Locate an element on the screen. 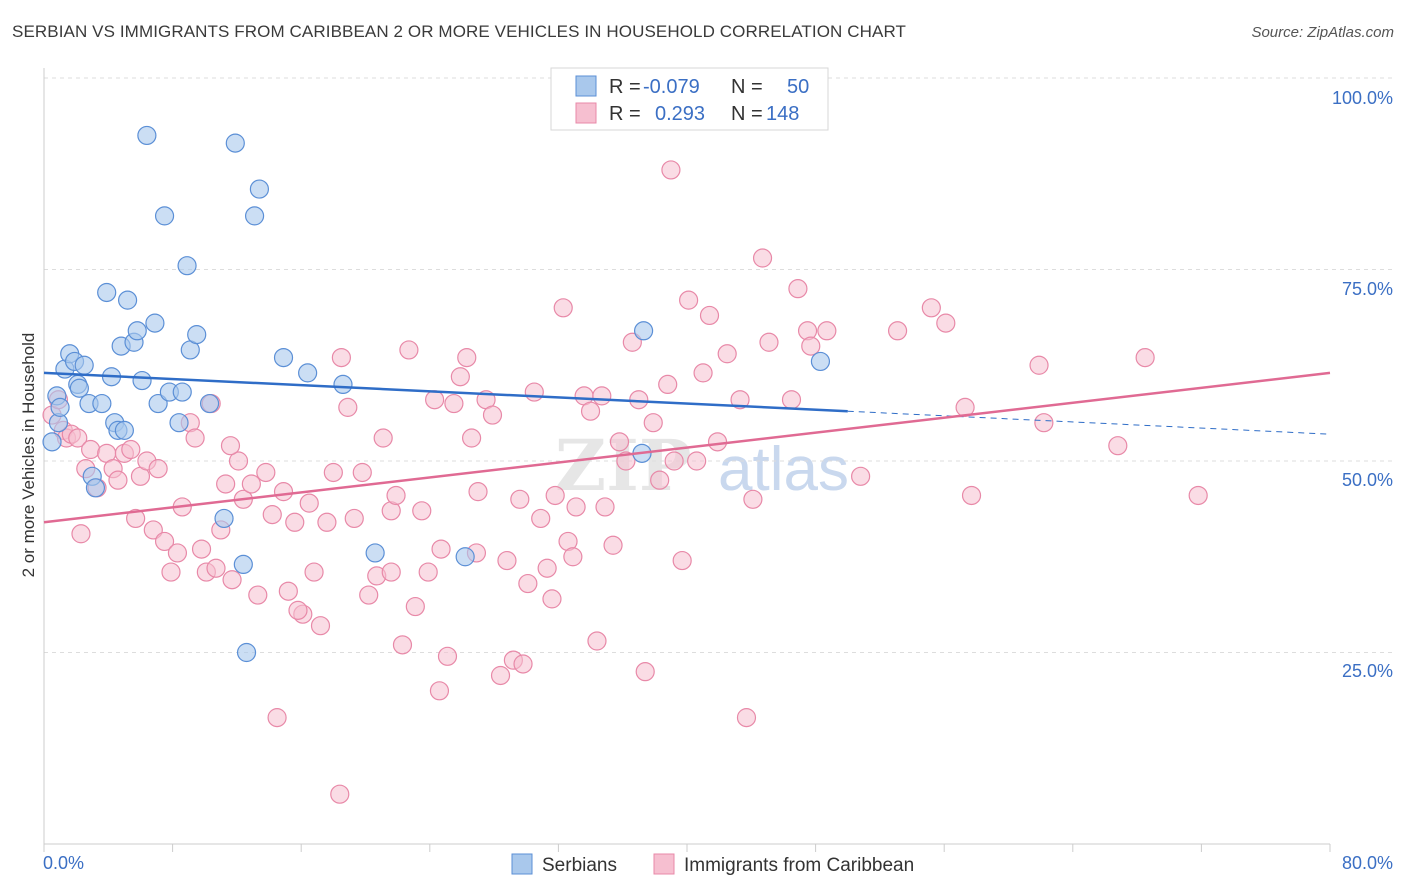 The image size is (1406, 892). legend-swatch-caribbean is located at coordinates (664, 864).